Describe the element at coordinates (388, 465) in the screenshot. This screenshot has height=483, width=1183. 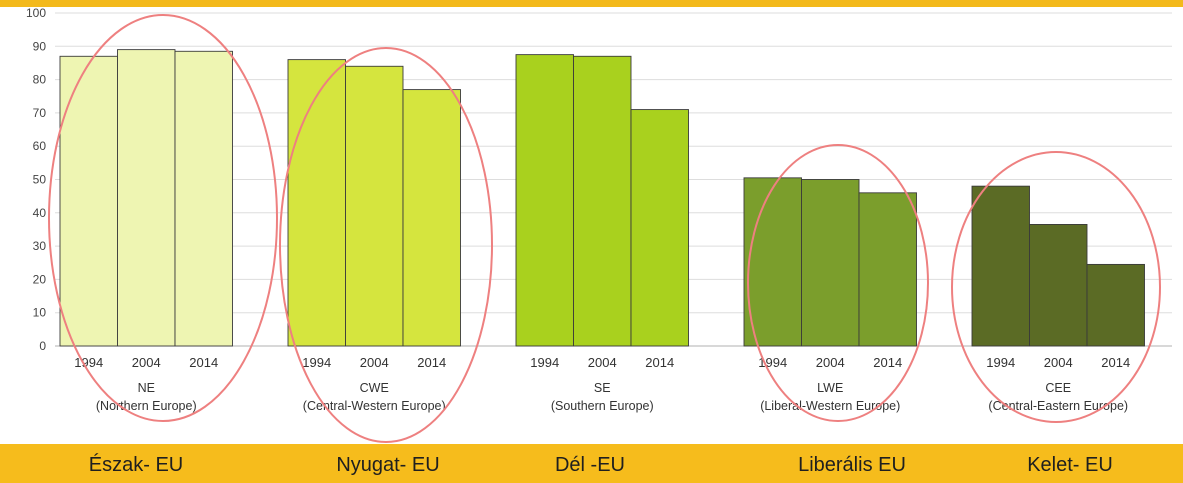
I see `region-label: Nyugat- EU` at that location.